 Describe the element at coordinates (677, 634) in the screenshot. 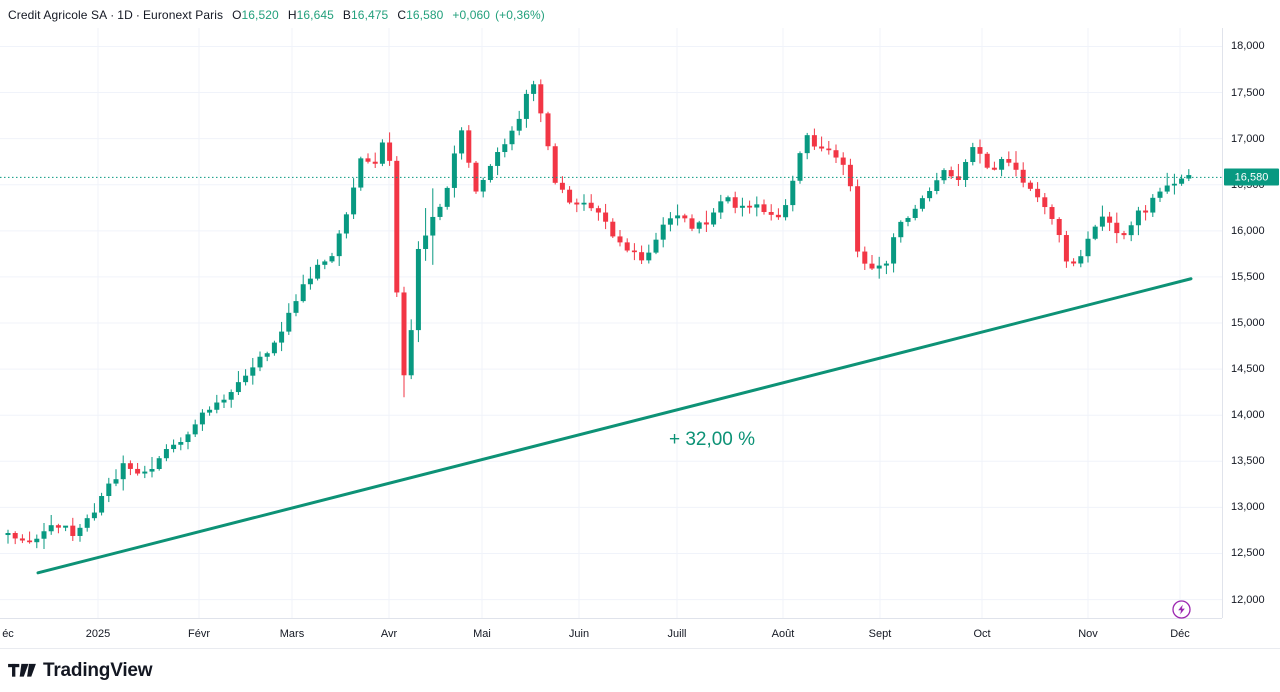

I see `time-tick: Juill` at that location.